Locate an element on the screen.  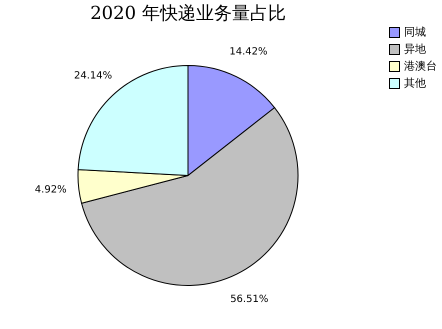
chart-title: 2020 年快递业务量占比 is located at coordinates (188, 13).